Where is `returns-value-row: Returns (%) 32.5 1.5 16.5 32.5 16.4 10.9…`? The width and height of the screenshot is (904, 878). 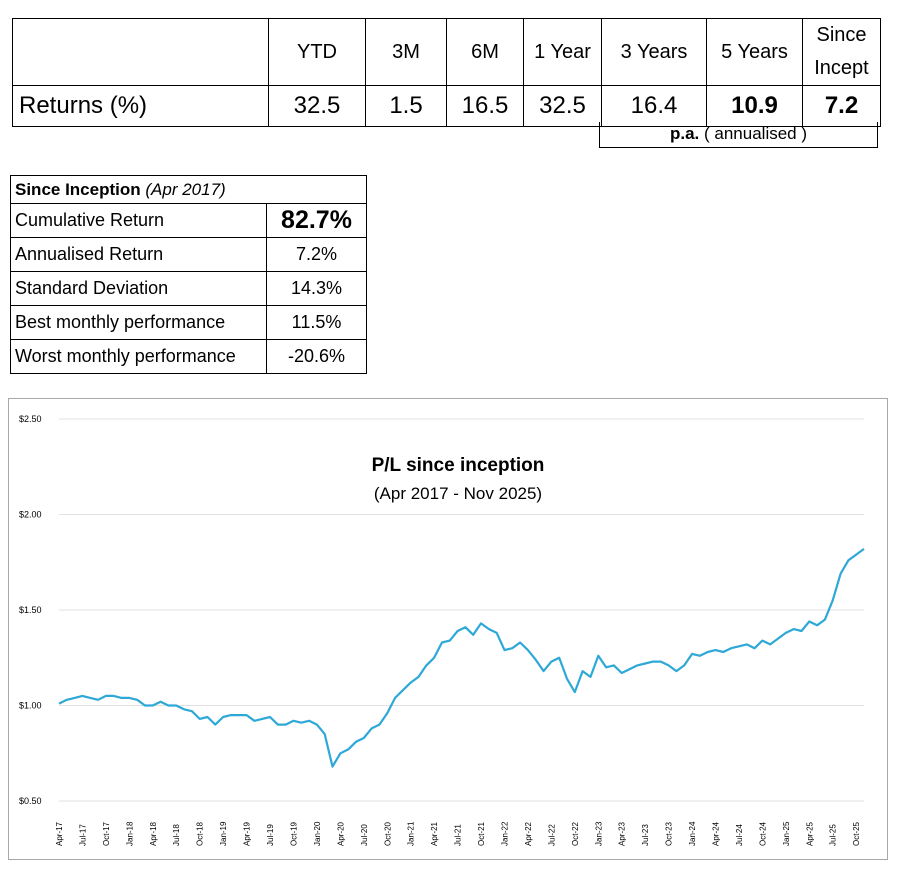 returns-value-row: Returns (%) 32.5 1.5 16.5 32.5 16.4 10.9… is located at coordinates (446, 106).